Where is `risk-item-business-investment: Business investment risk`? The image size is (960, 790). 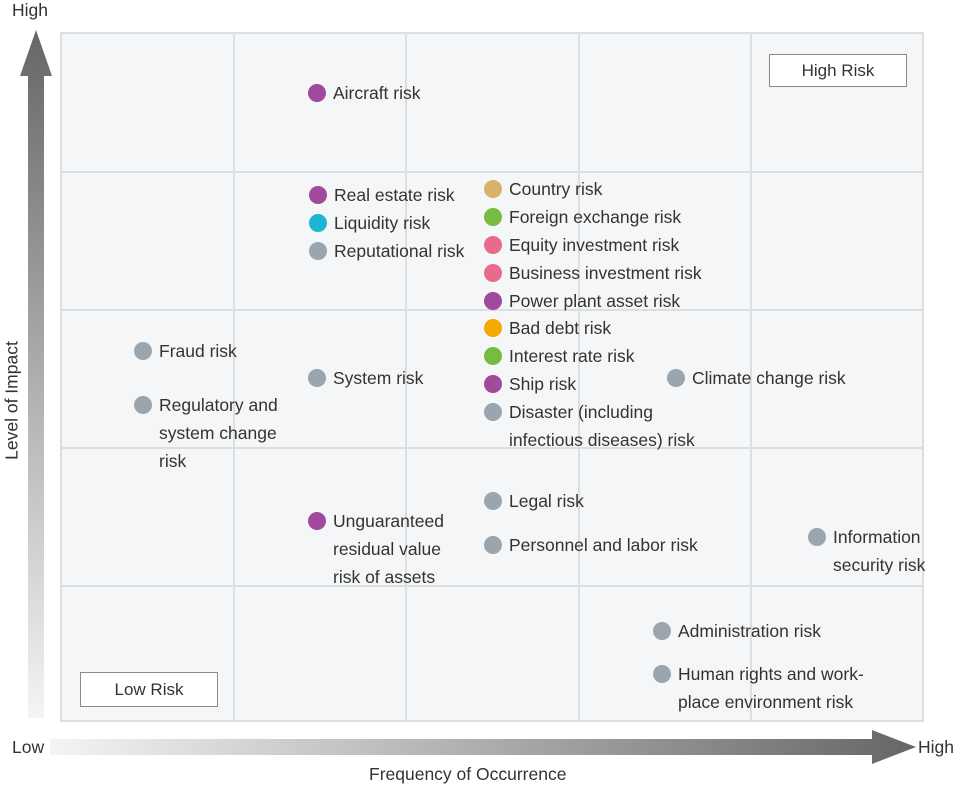
risk-item-business-investment: Business investment risk is located at coordinates (593, 274).